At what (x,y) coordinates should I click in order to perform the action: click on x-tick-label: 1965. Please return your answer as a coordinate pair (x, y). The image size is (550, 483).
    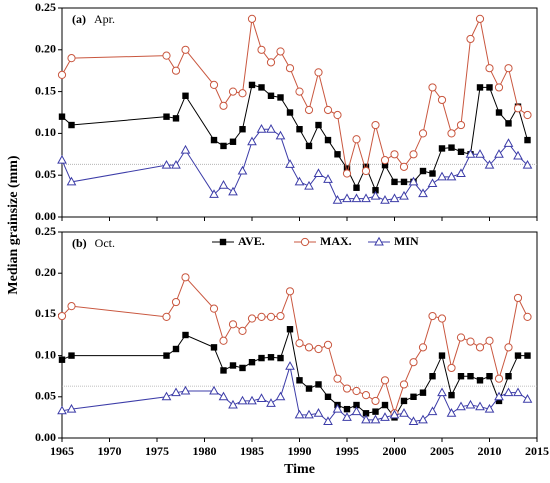
    Looking at the image, I should click on (62, 451).